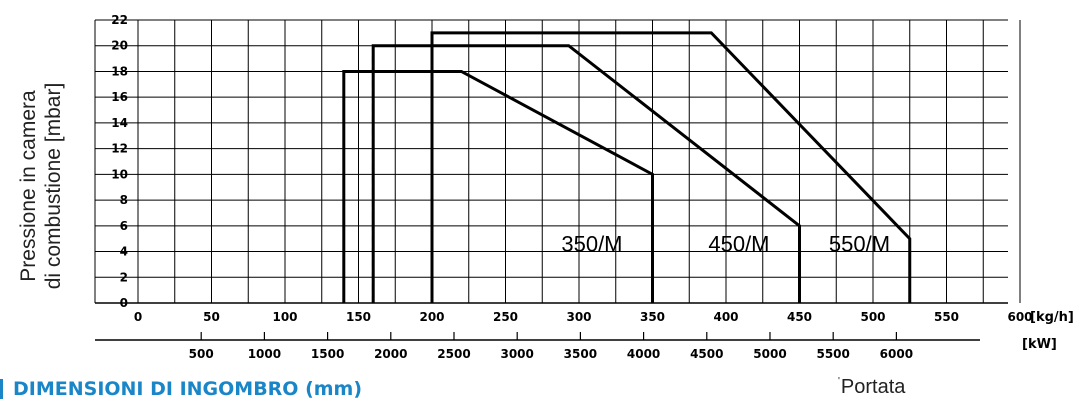 This screenshot has height=401, width=1078. What do you see at coordinates (28, 186) in the screenshot?
I see `y-axis-title-line-1: Pressione in camera` at bounding box center [28, 186].